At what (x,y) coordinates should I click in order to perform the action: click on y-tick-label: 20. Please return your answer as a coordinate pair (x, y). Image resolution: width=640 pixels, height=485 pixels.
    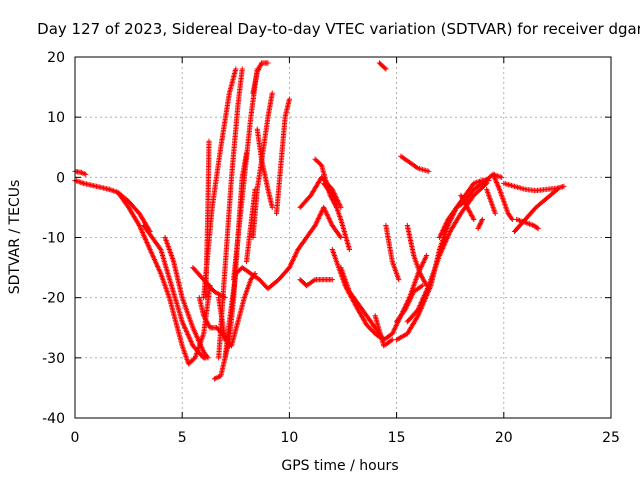
    Looking at the image, I should click on (56, 58).